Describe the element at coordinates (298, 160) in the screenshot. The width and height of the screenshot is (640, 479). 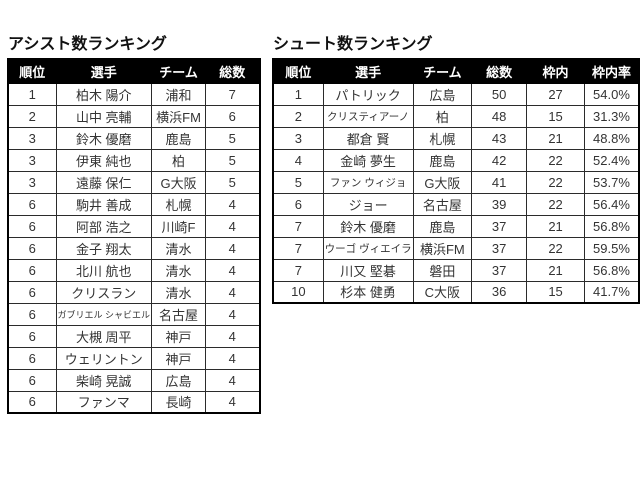
I see `cell-rank: 4` at that location.